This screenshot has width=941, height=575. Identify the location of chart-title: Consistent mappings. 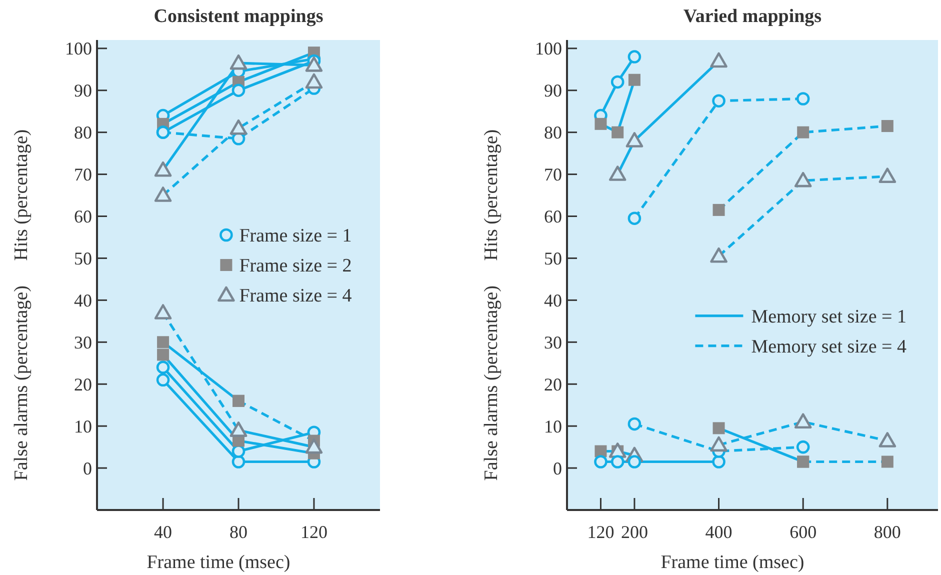
(239, 16).